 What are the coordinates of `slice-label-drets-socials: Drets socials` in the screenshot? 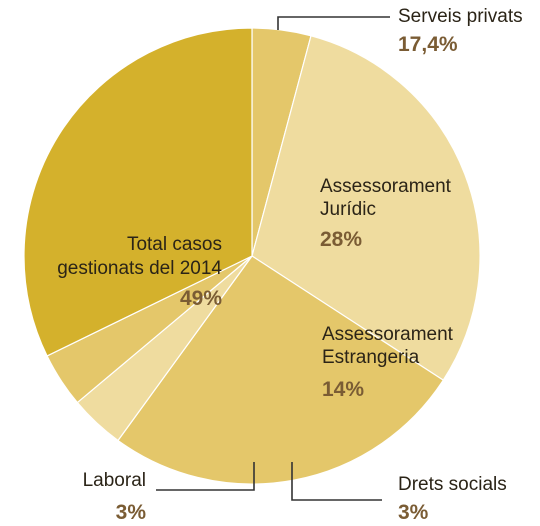 It's located at (452, 484).